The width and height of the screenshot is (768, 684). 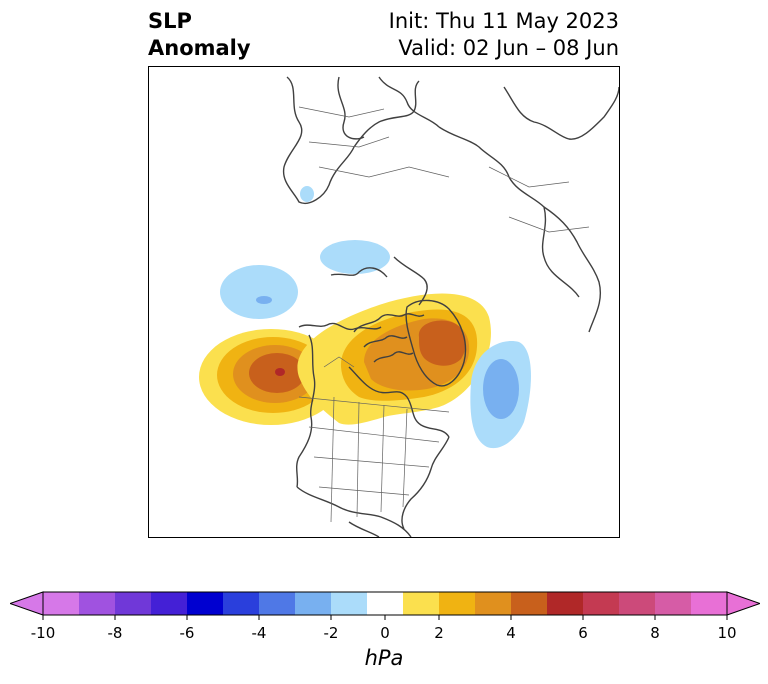 I want to click on colorbar-tick-label: -2, so click(x=331, y=633).